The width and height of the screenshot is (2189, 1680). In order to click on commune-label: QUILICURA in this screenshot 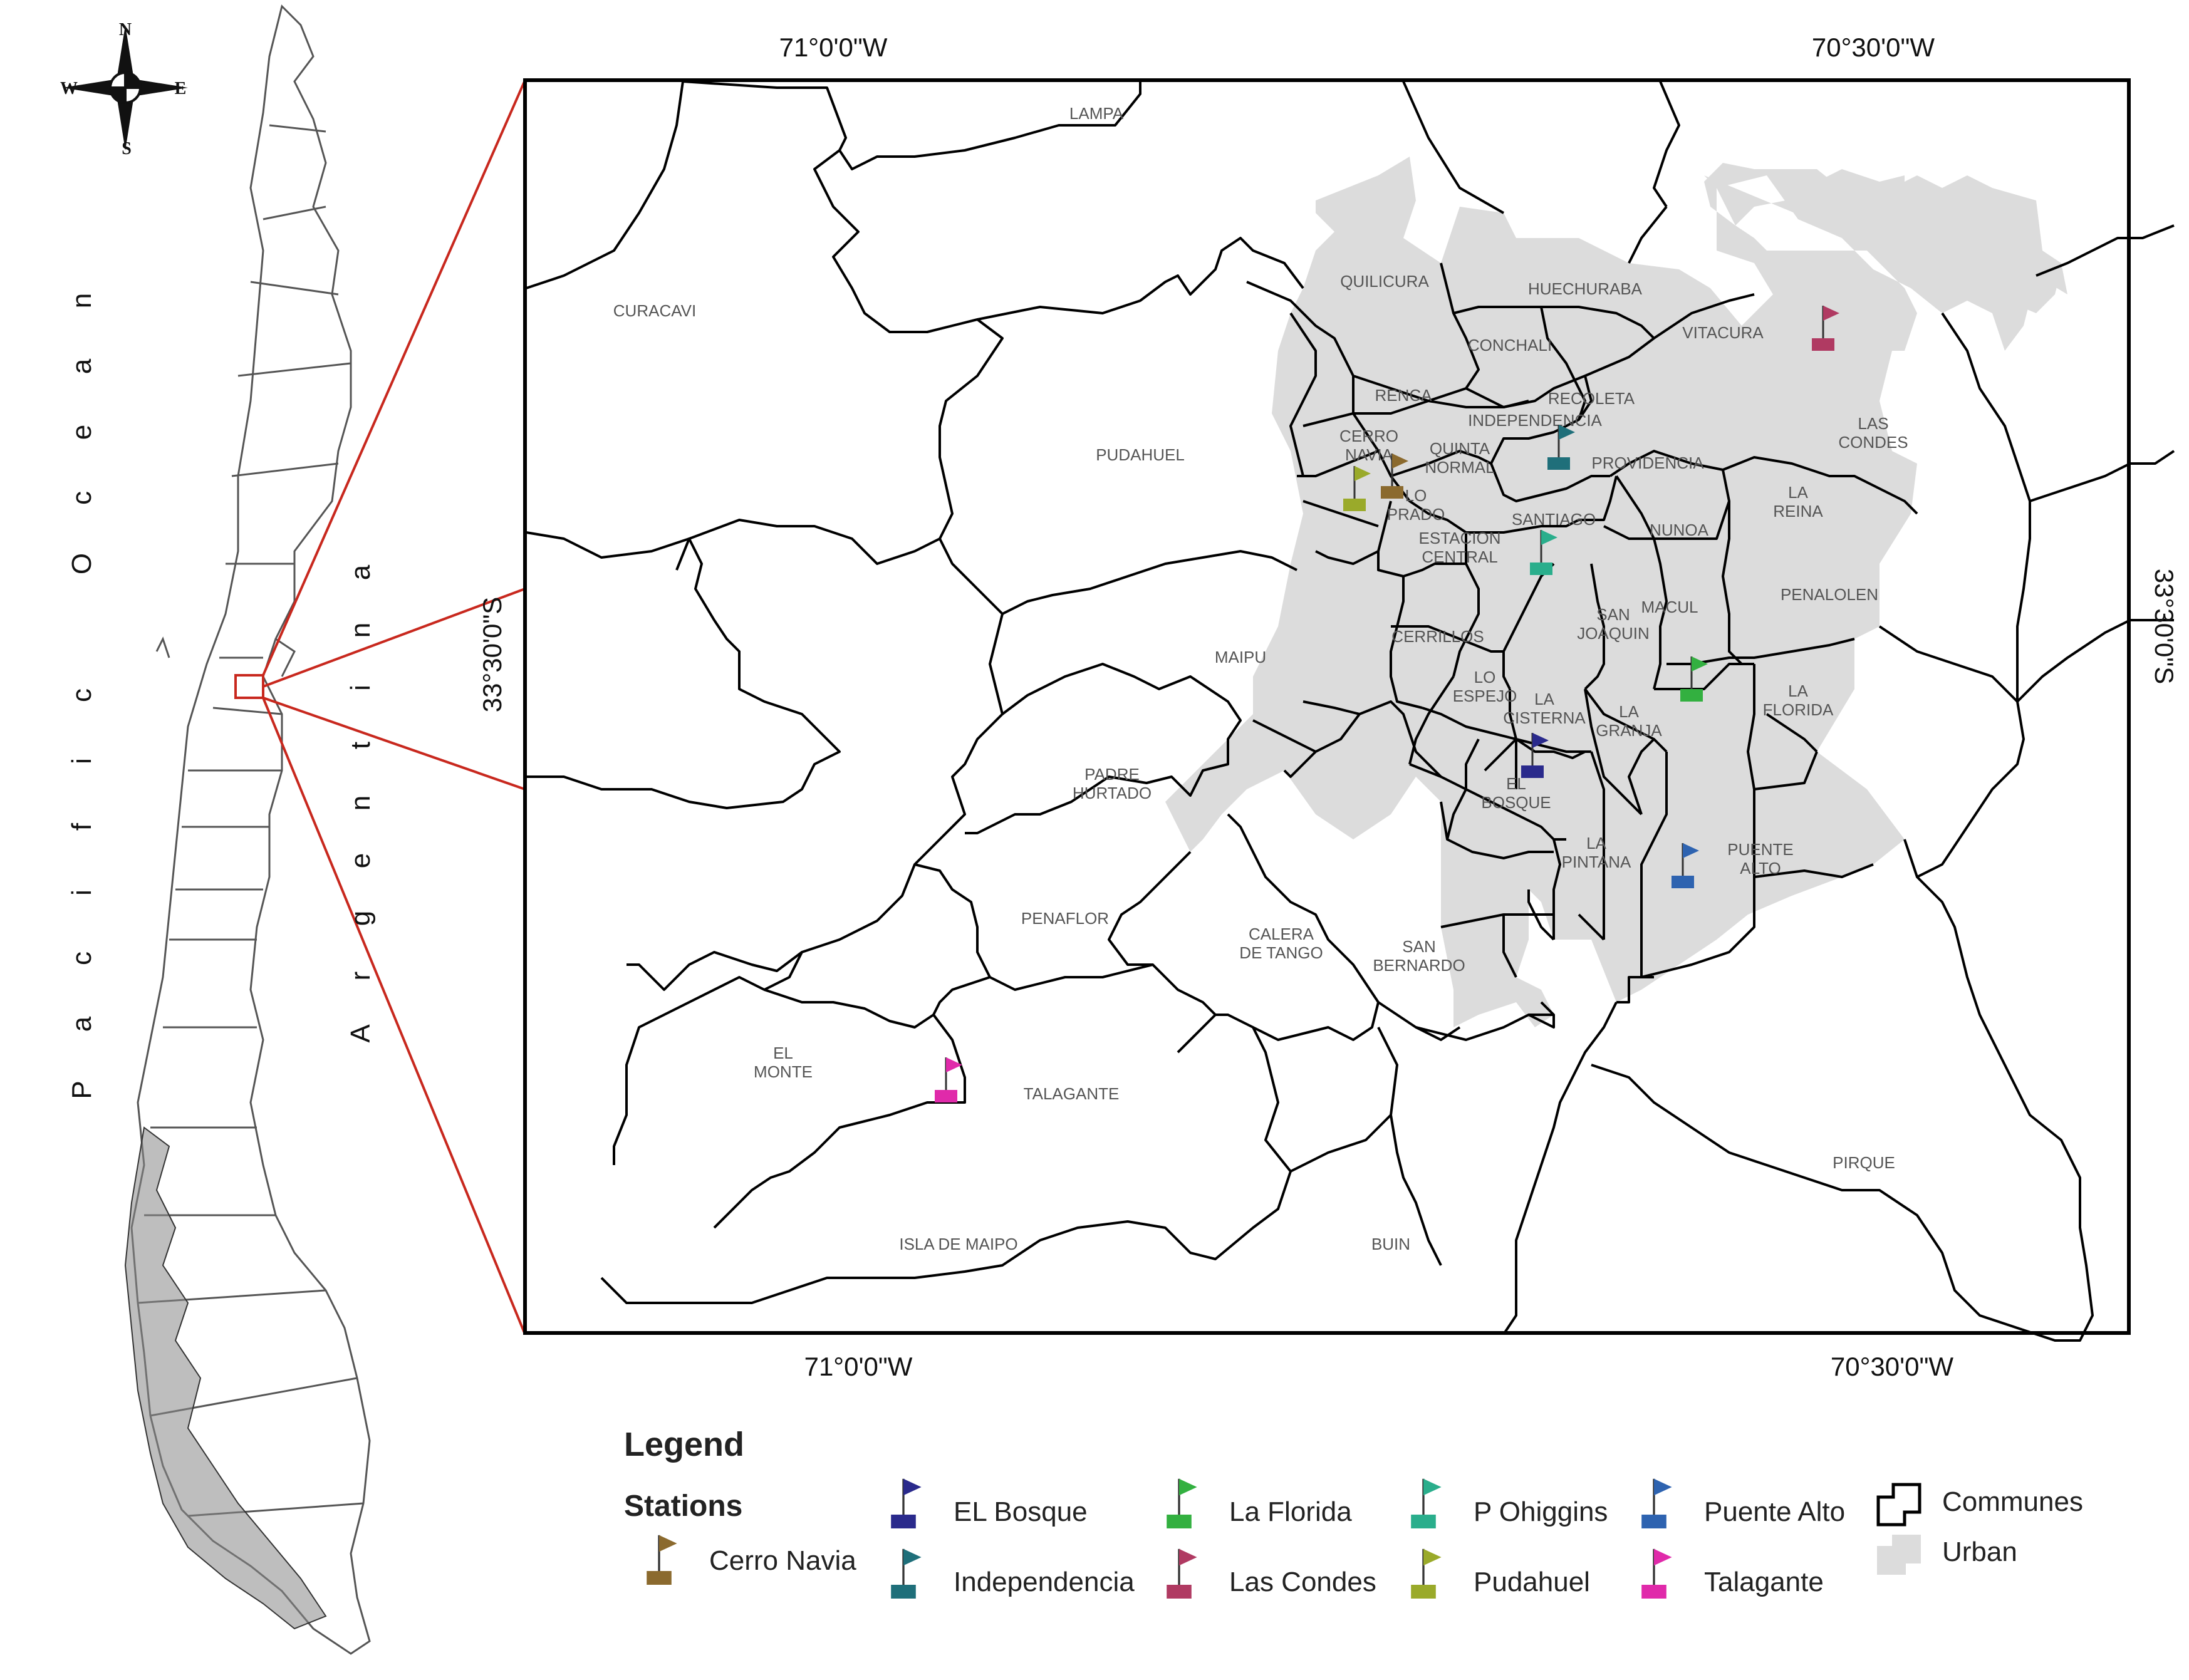, I will do `click(1385, 282)`.